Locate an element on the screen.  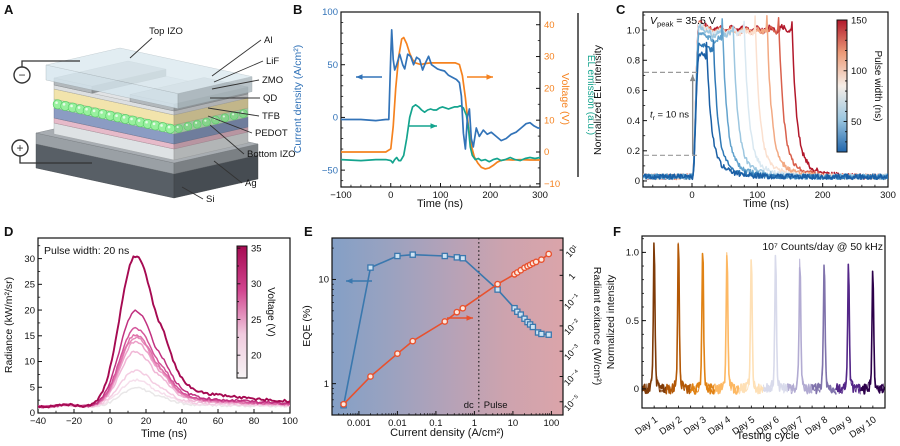
svg-text: −50 is located at coordinates (330, 170).